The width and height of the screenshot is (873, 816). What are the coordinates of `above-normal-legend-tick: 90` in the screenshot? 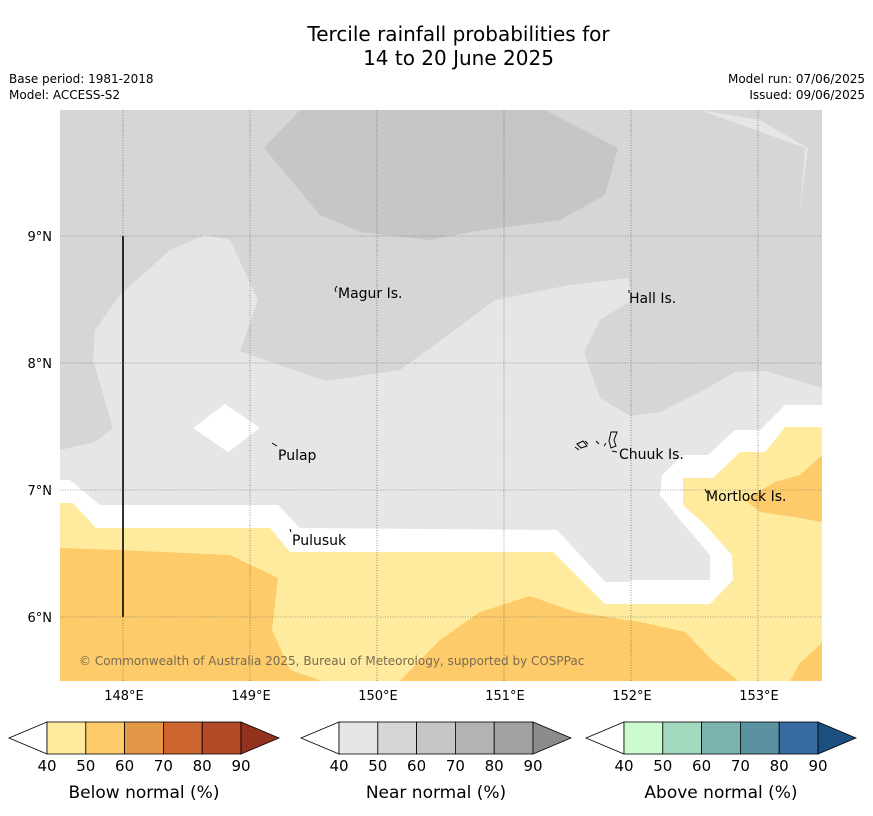 It's located at (817, 766).